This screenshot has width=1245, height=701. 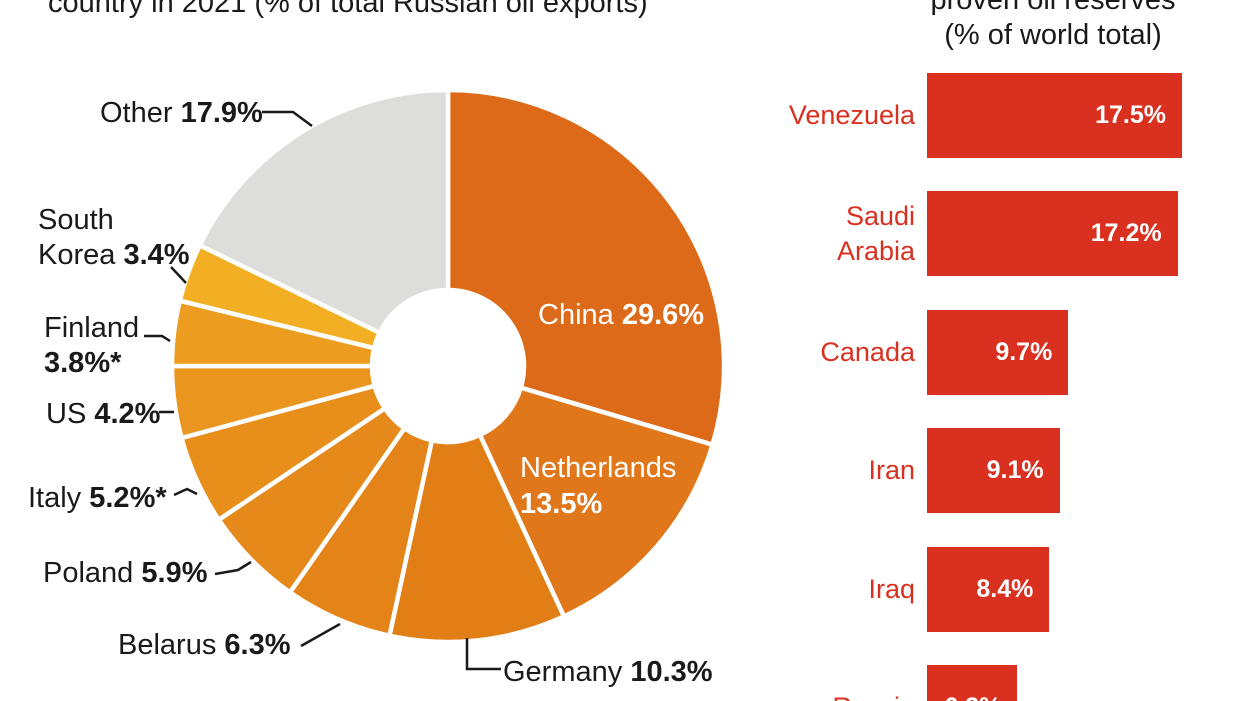 I want to click on pie-label-us: US 4.2%, so click(x=103, y=414).